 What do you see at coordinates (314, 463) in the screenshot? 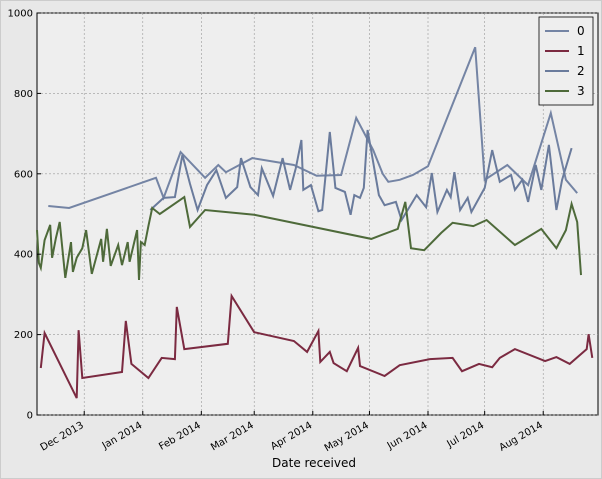
I see `x-axis-label: Date received` at bounding box center [314, 463].